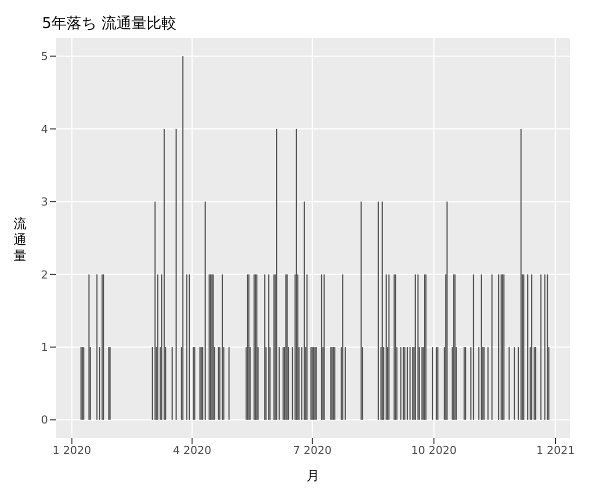  I want to click on x-tick-label: 1 2020, so click(72, 450).